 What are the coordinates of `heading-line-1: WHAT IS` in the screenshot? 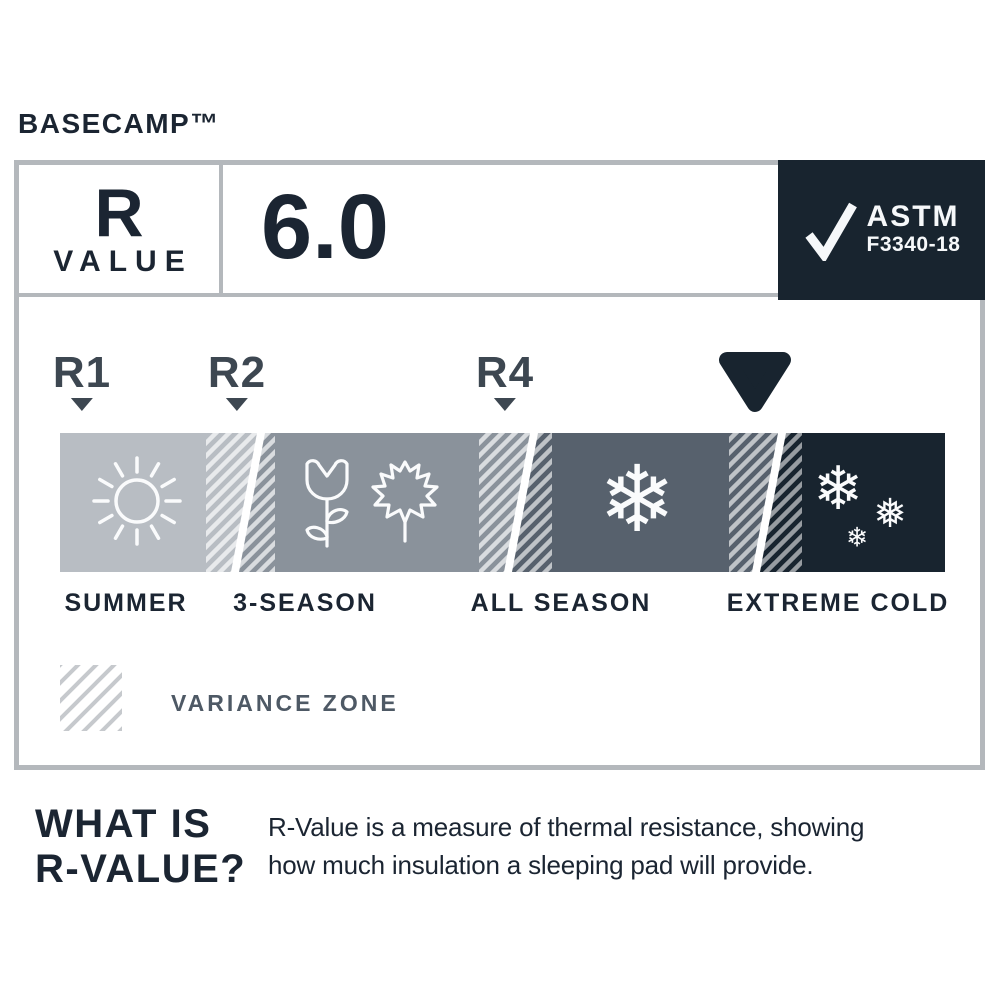 It's located at (123, 824).